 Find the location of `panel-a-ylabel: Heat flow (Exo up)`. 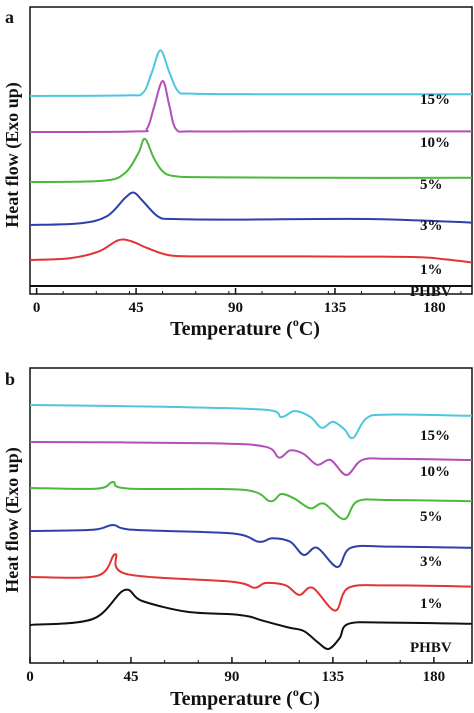

panel-a-ylabel: Heat flow (Exo up) is located at coordinates (12, 155).